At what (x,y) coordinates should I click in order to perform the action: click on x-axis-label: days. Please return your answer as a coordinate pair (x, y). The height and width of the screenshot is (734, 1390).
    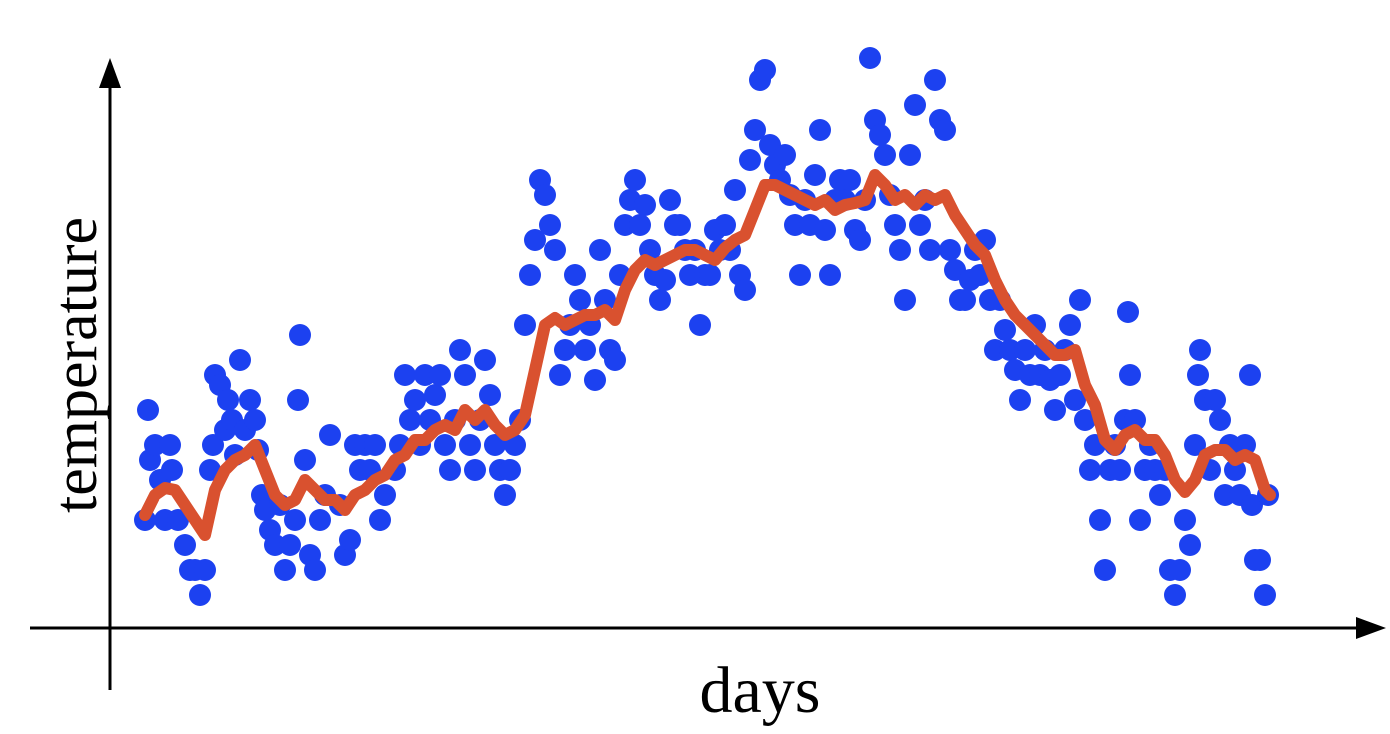
    Looking at the image, I should click on (760, 690).